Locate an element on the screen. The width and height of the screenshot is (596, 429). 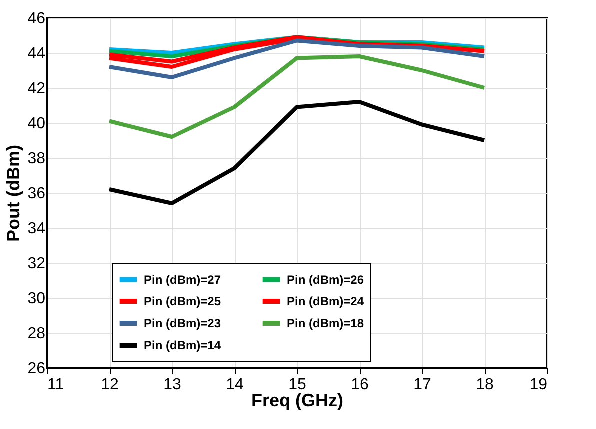
x-tick-label: 13 is located at coordinates (173, 385).